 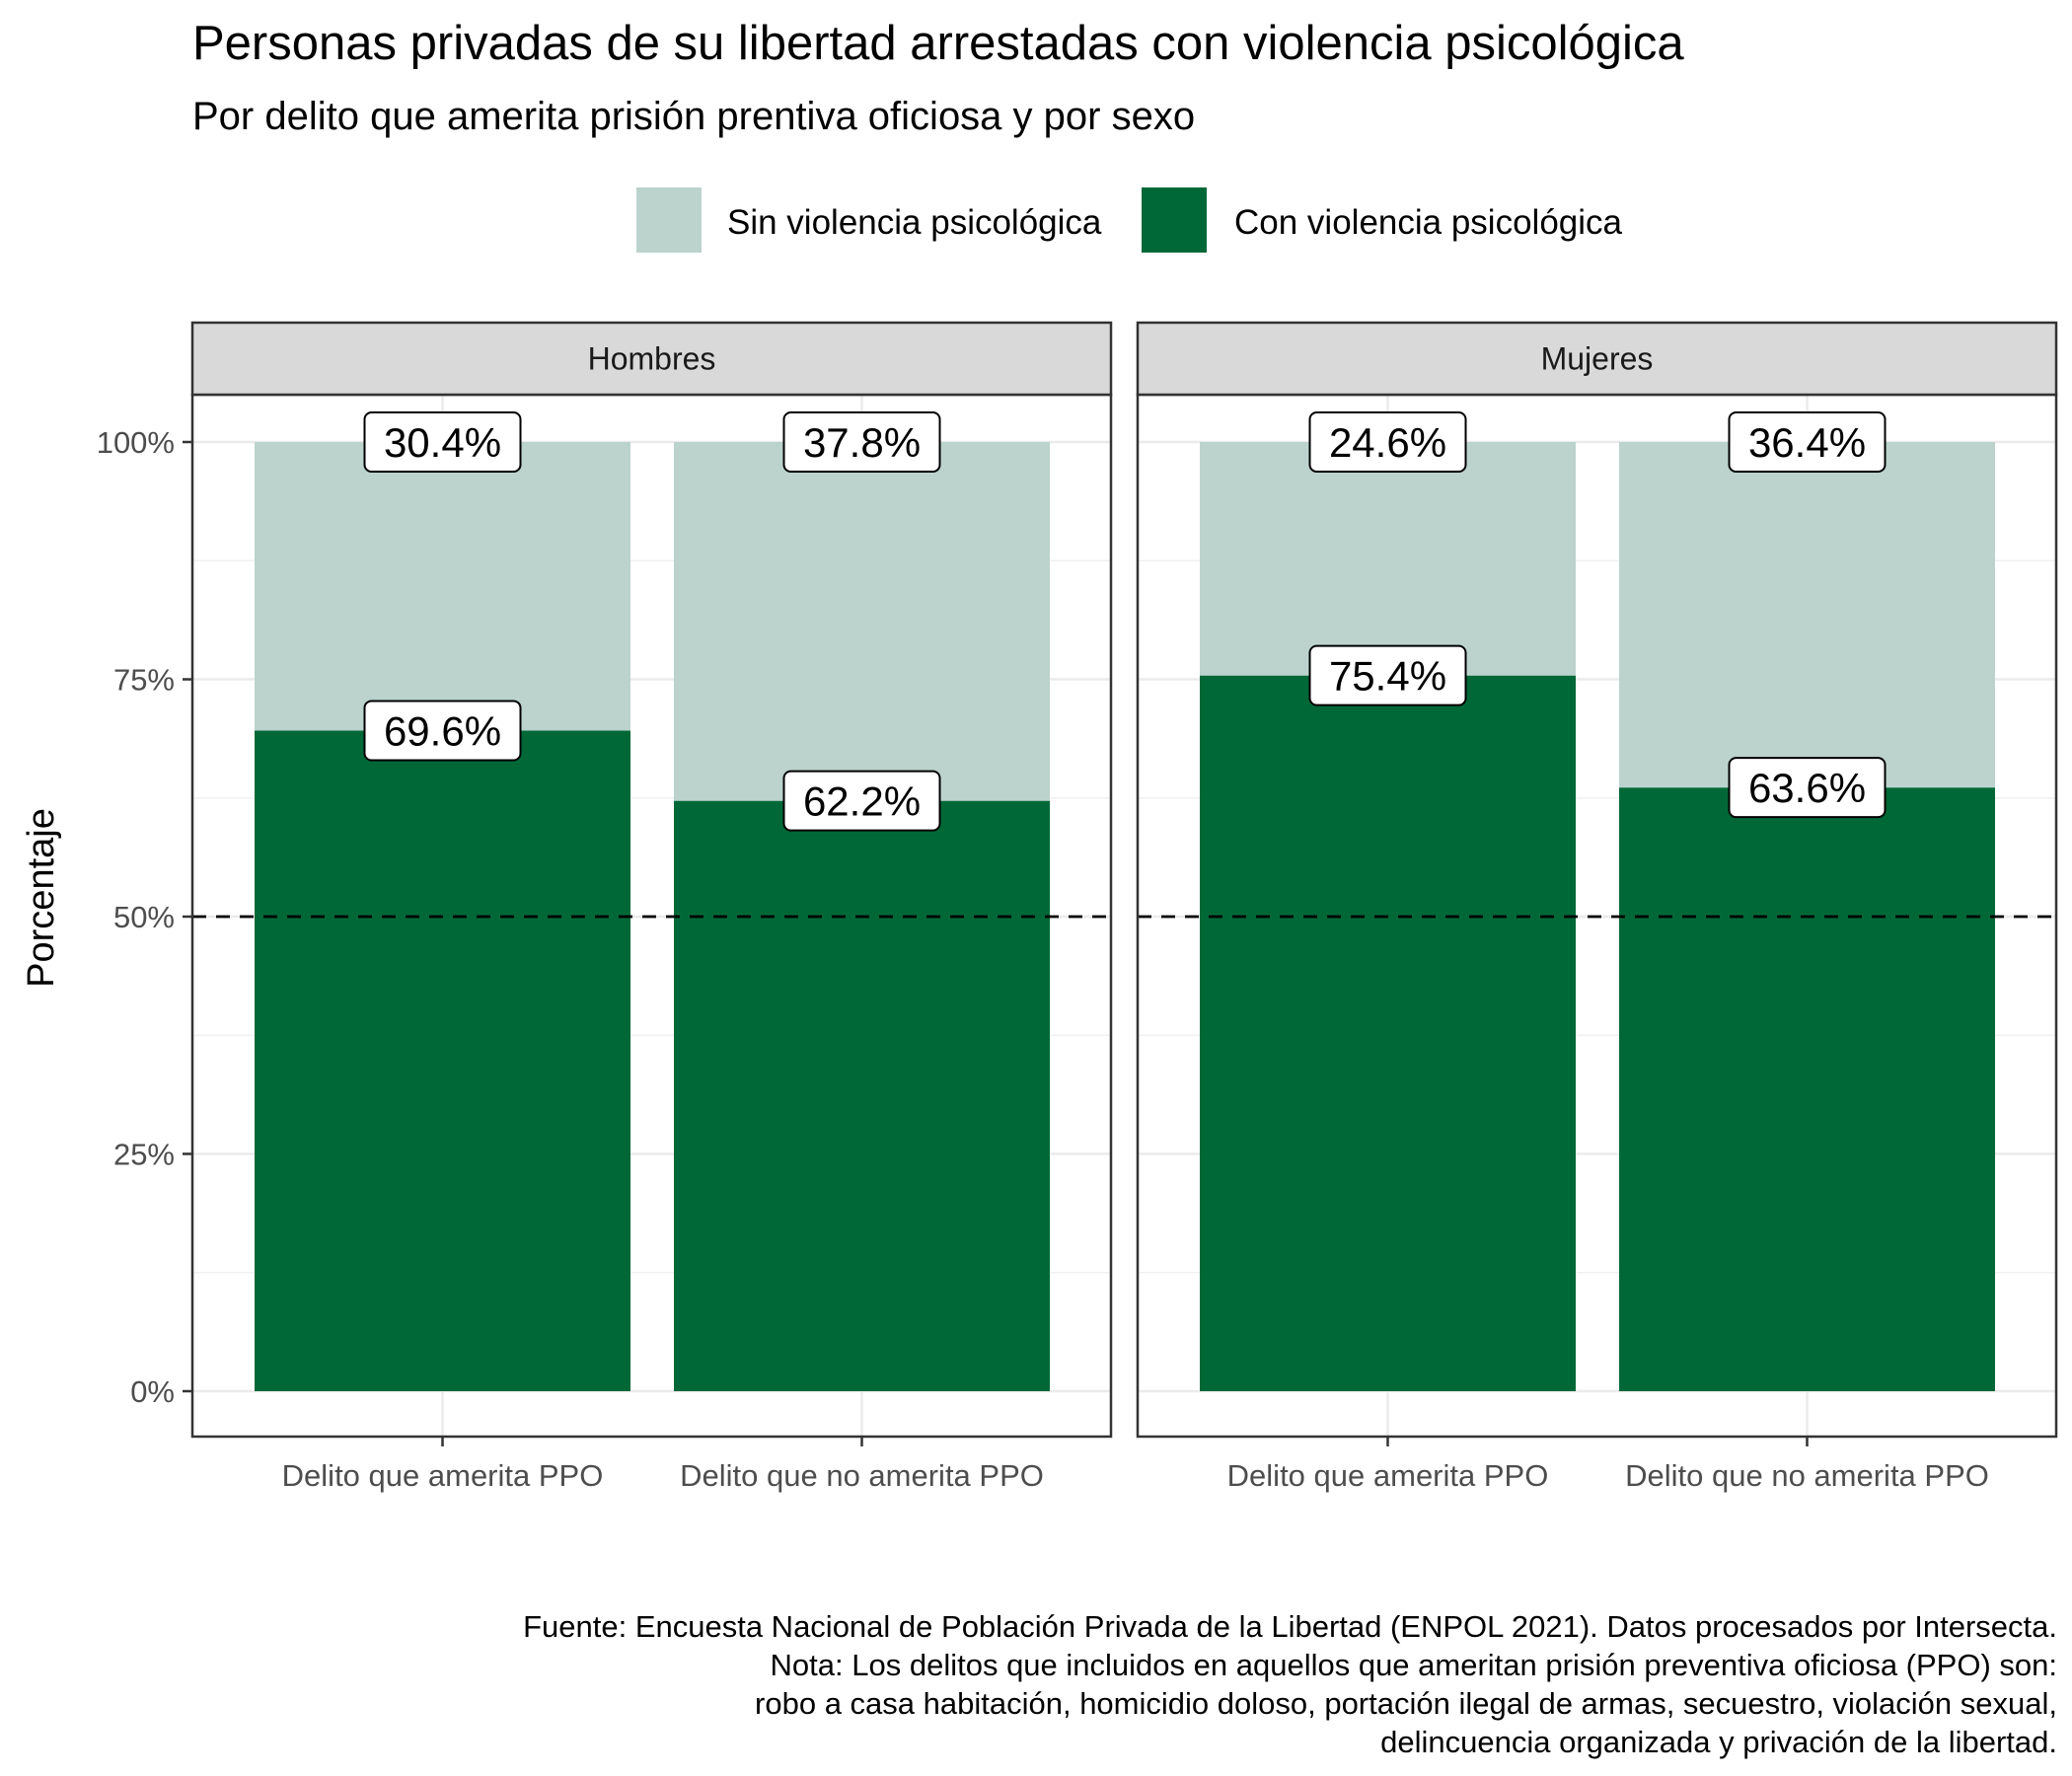 I want to click on facet-strip-label: Hombres, so click(x=652, y=359).